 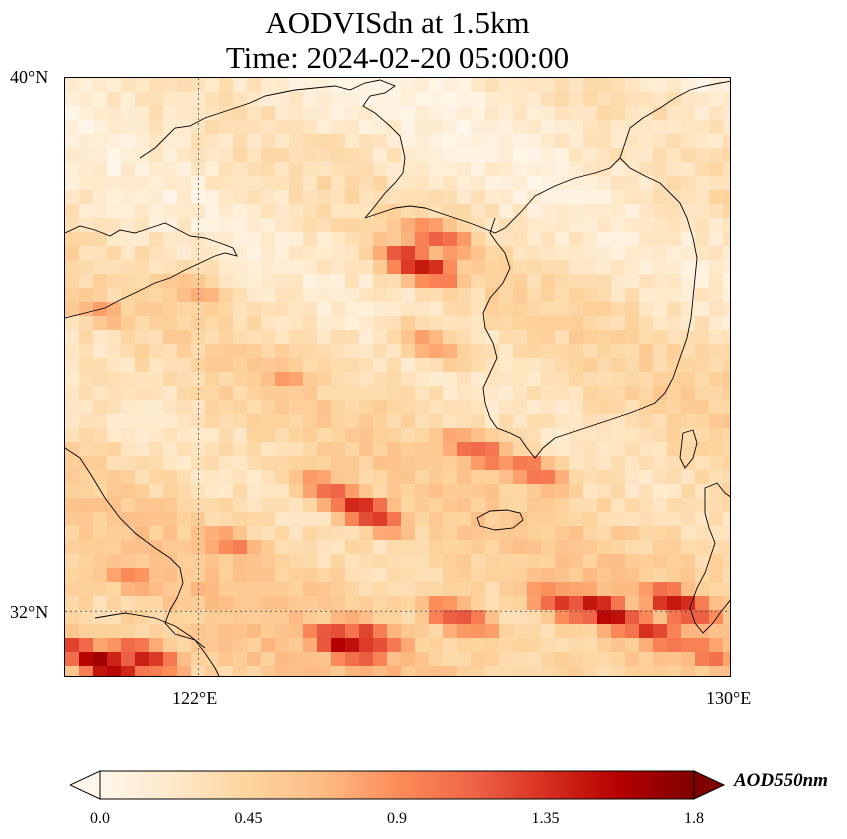 What do you see at coordinates (398, 785) in the screenshot?
I see `colorbar` at bounding box center [398, 785].